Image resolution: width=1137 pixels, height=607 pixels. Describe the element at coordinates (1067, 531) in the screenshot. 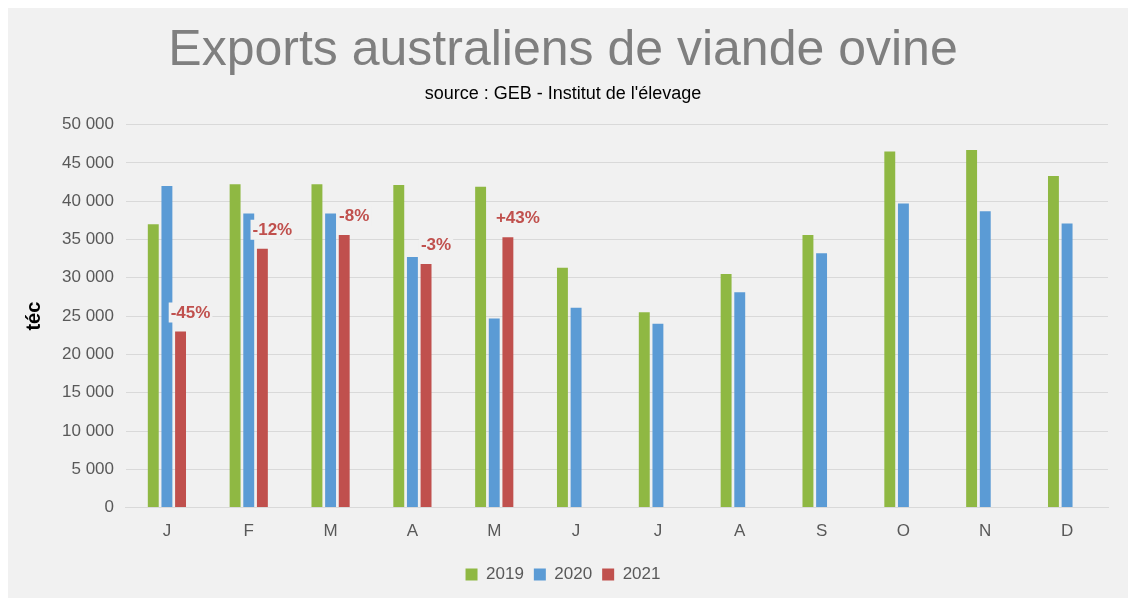

I see `x-tick-label: D` at that location.